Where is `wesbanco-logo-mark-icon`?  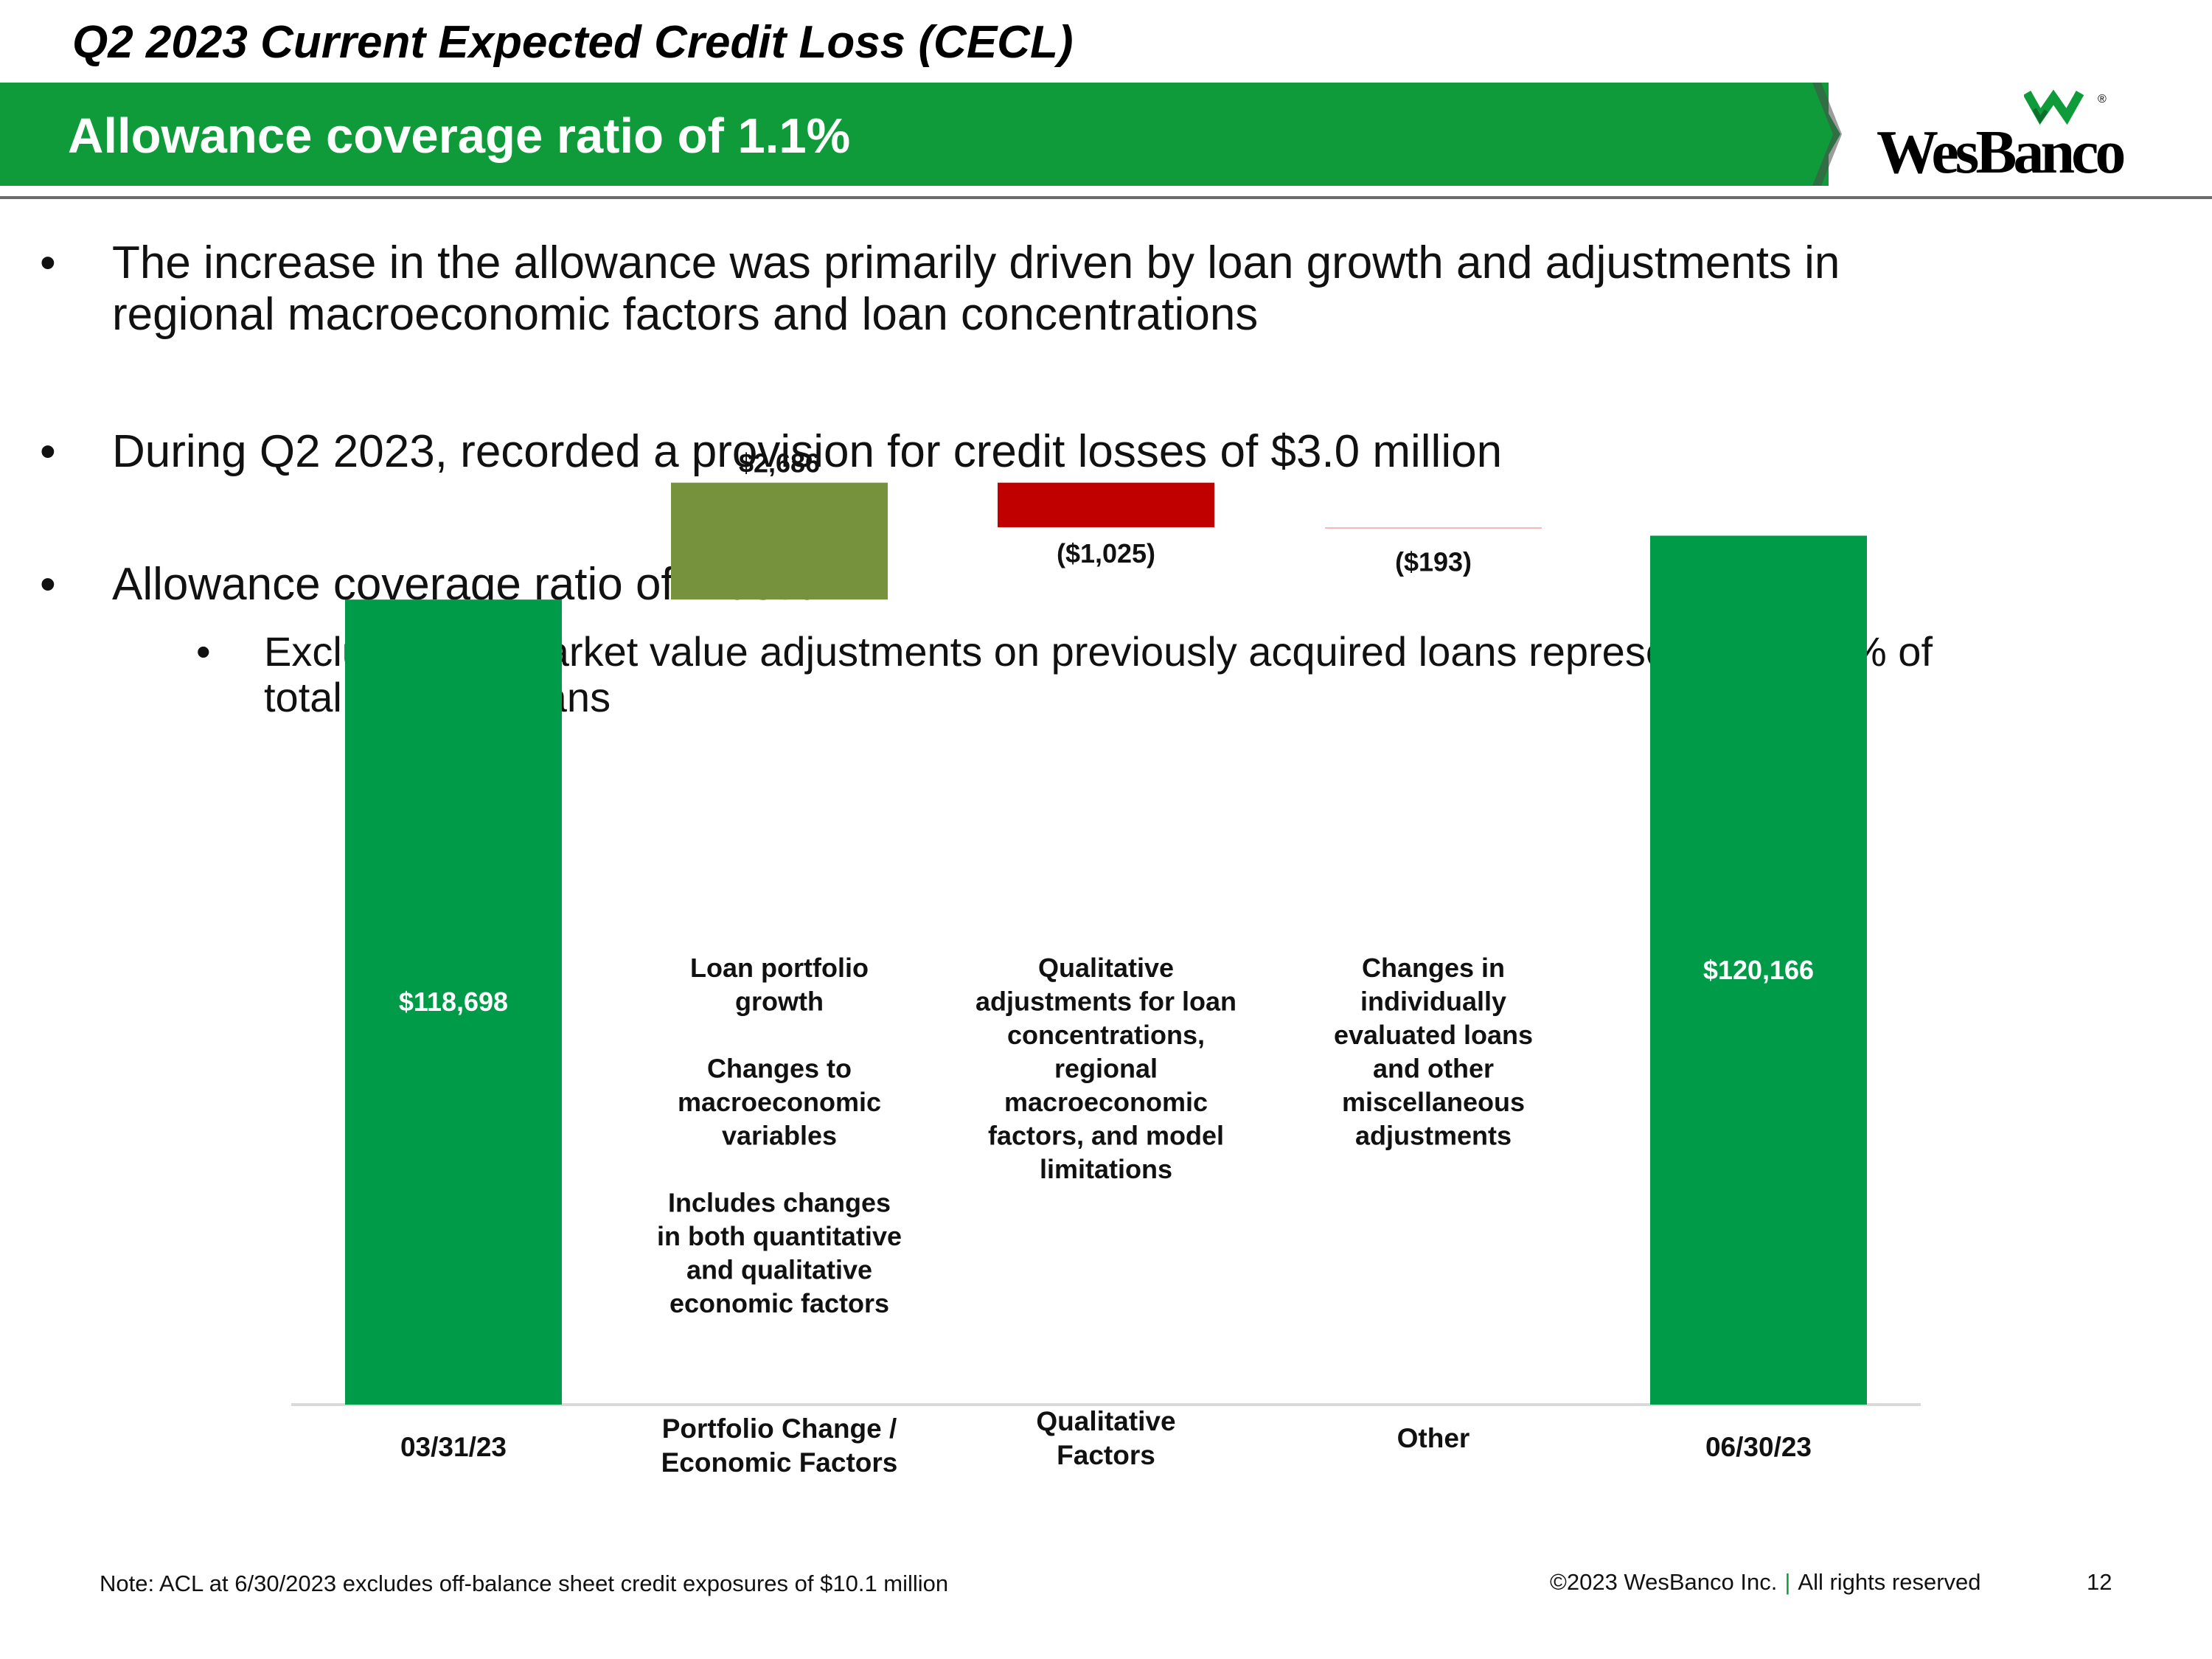
wesbanco-logo-mark-icon is located at coordinates (2054, 107).